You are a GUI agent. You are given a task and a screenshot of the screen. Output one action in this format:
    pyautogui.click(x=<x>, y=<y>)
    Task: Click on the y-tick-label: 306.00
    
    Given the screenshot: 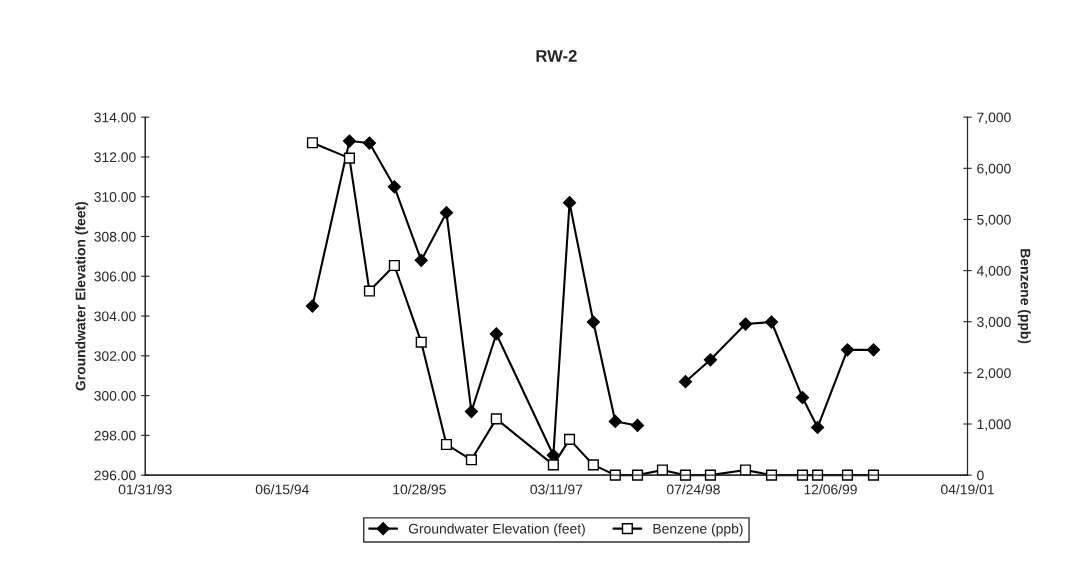 What is the action you would take?
    pyautogui.click(x=115, y=276)
    